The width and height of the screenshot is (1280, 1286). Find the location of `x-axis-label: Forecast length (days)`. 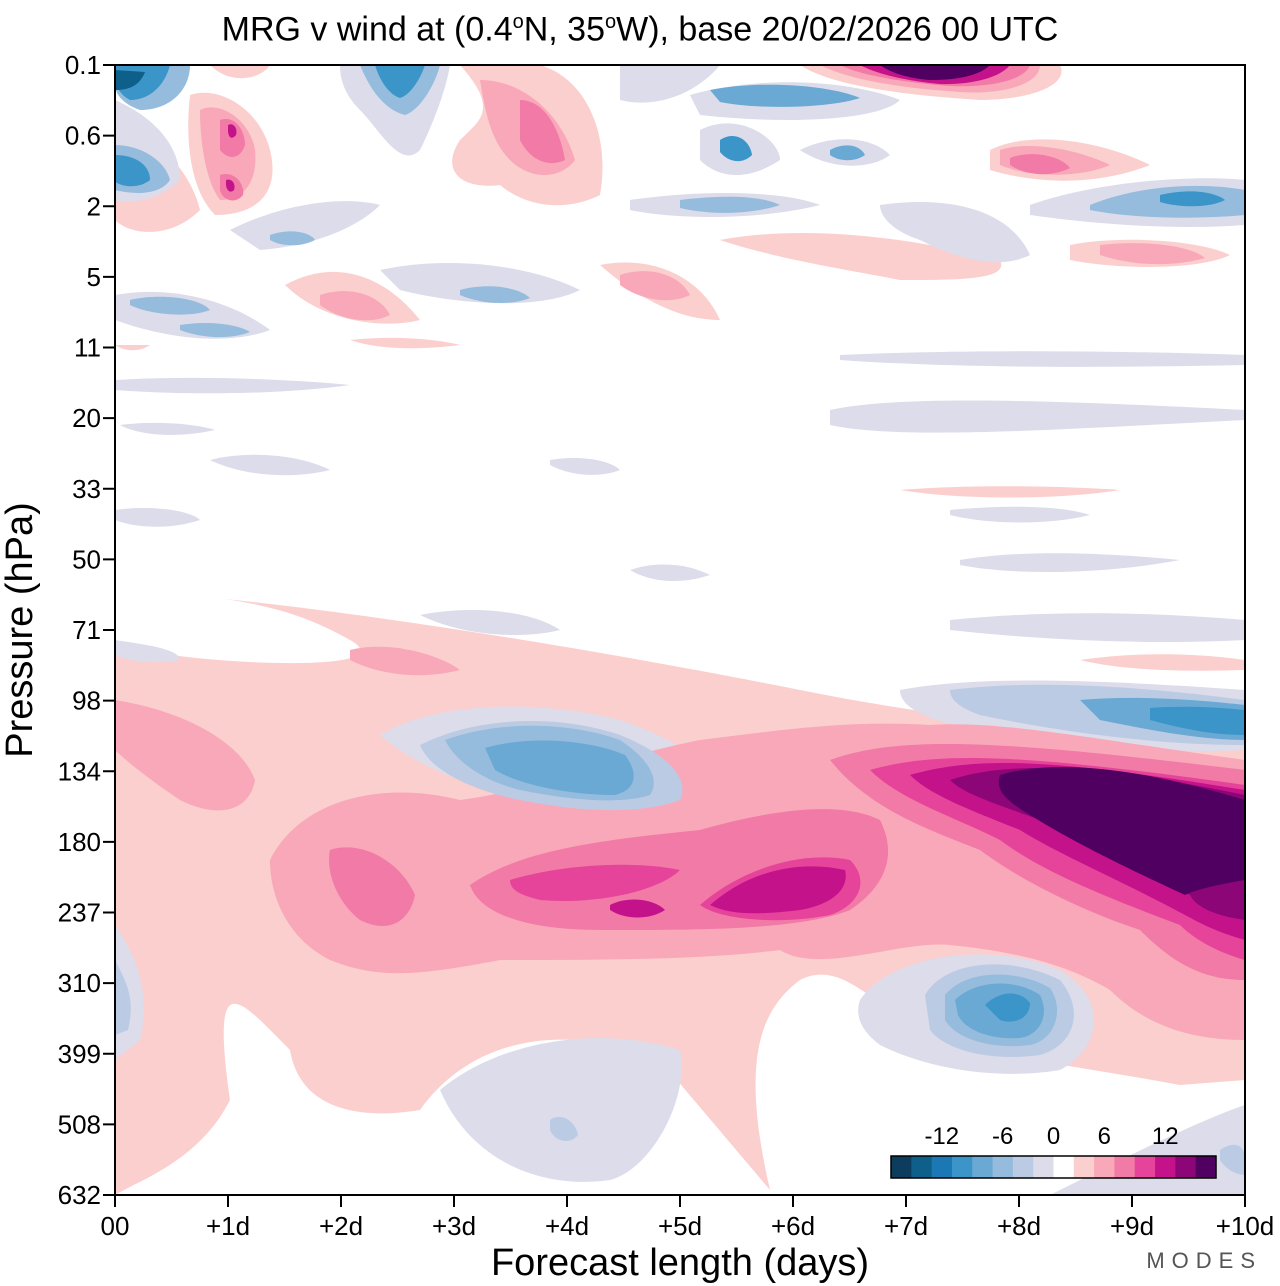

x-axis-label: Forecast length (days) is located at coordinates (680, 1263).